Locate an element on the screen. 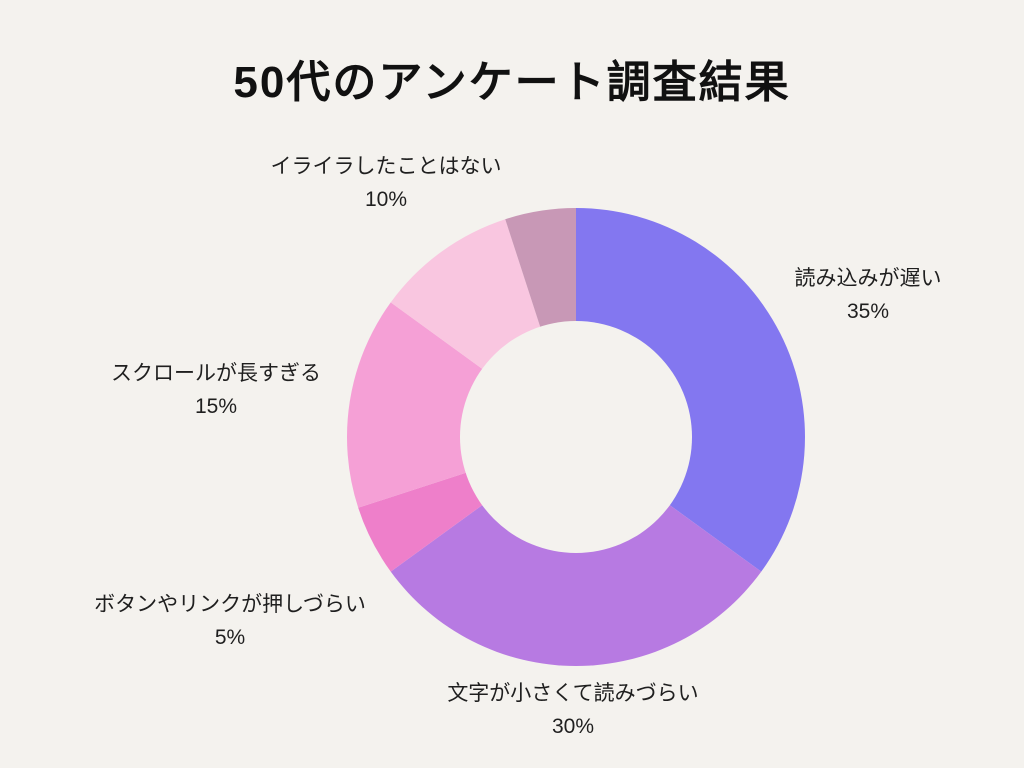  slice-label-percent: 35% is located at coordinates (868, 311).